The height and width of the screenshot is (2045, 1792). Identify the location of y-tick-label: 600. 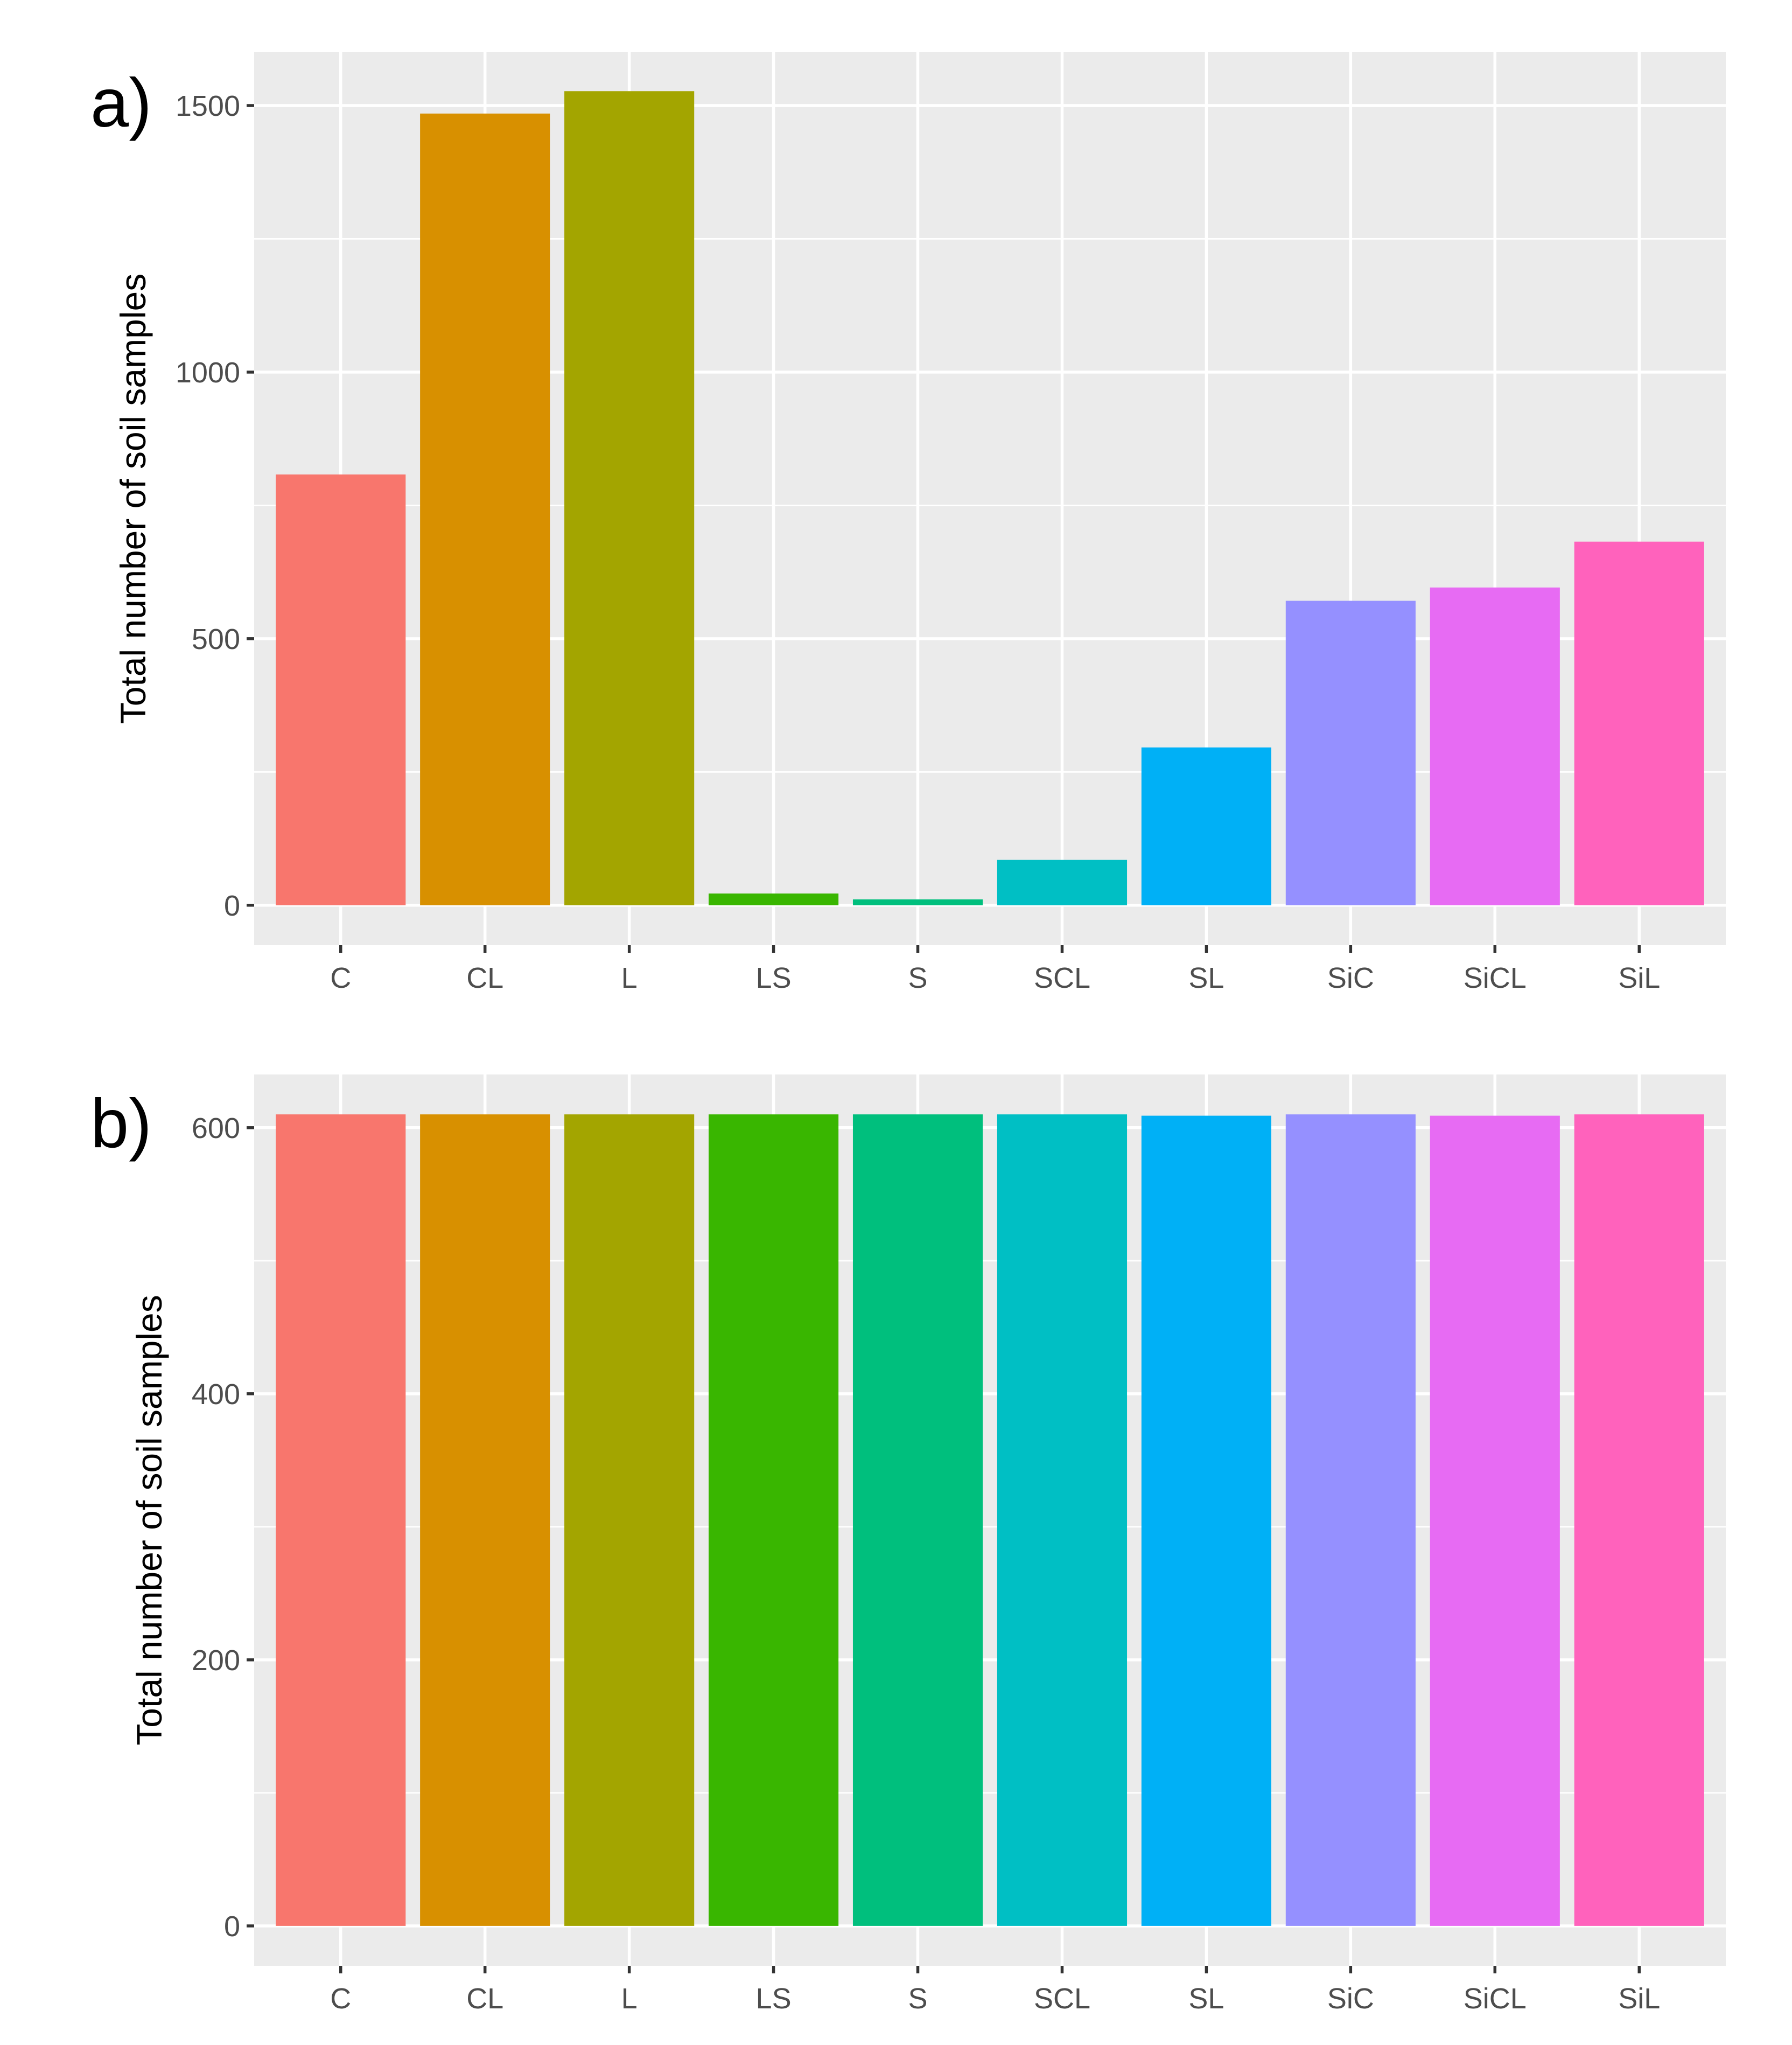
(216, 1128).